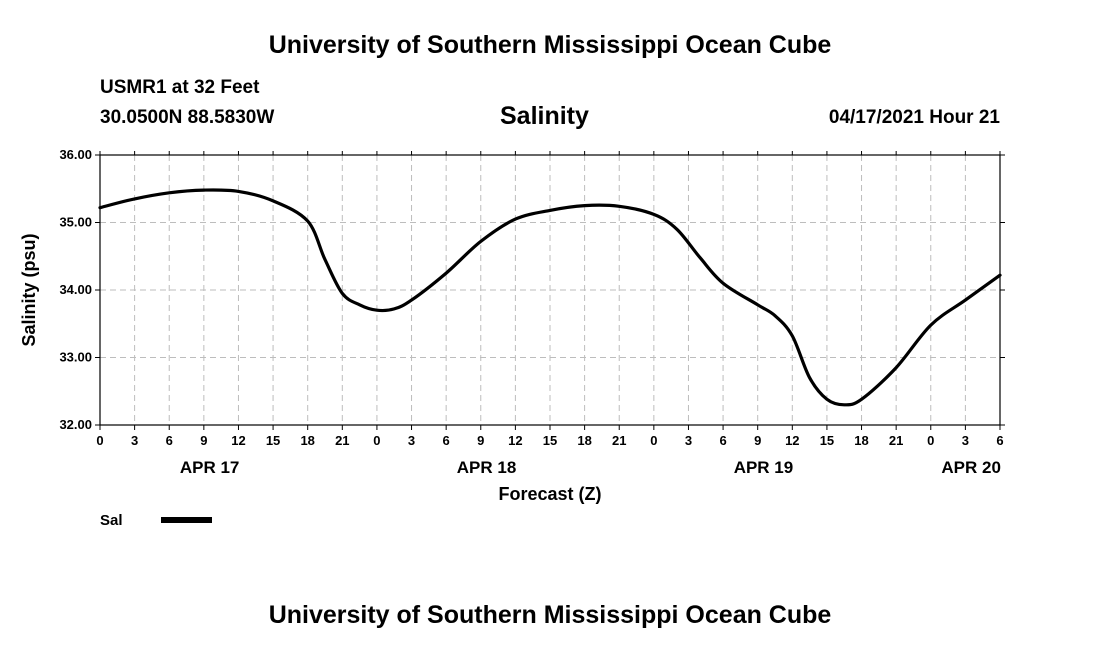  I want to click on y-axis-title: Salinity (psu), so click(29, 289).